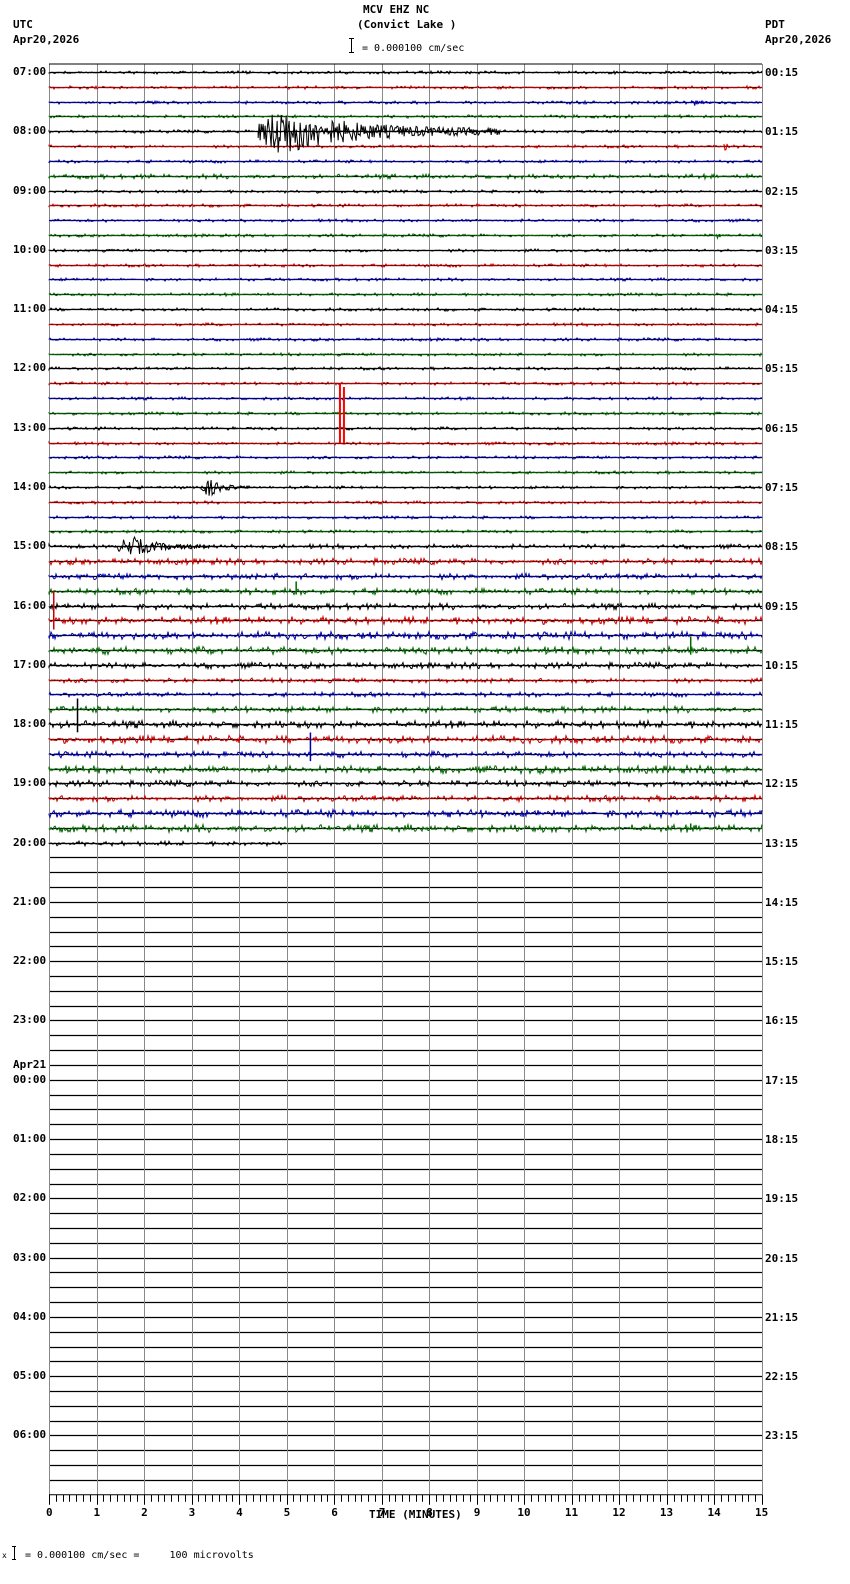 The height and width of the screenshot is (1584, 850). What do you see at coordinates (30, 1257) in the screenshot?
I see `utc-time-label: 03:00` at bounding box center [30, 1257].